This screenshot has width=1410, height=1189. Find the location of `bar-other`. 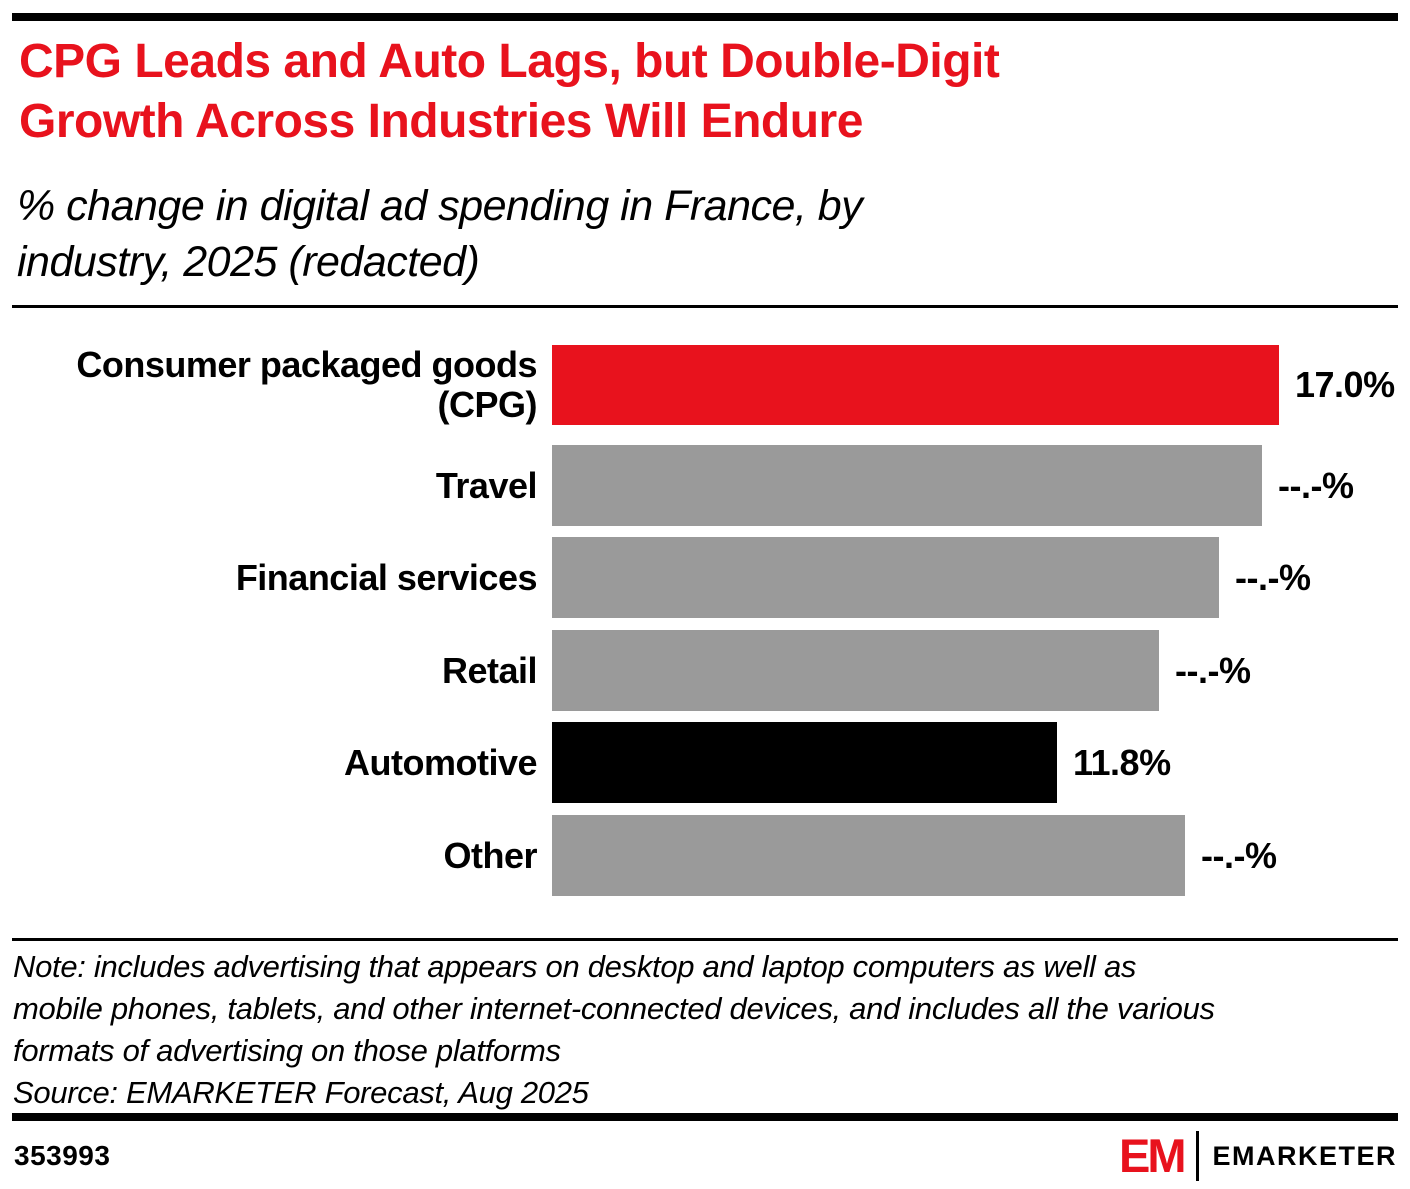

bar-other is located at coordinates (868, 855).